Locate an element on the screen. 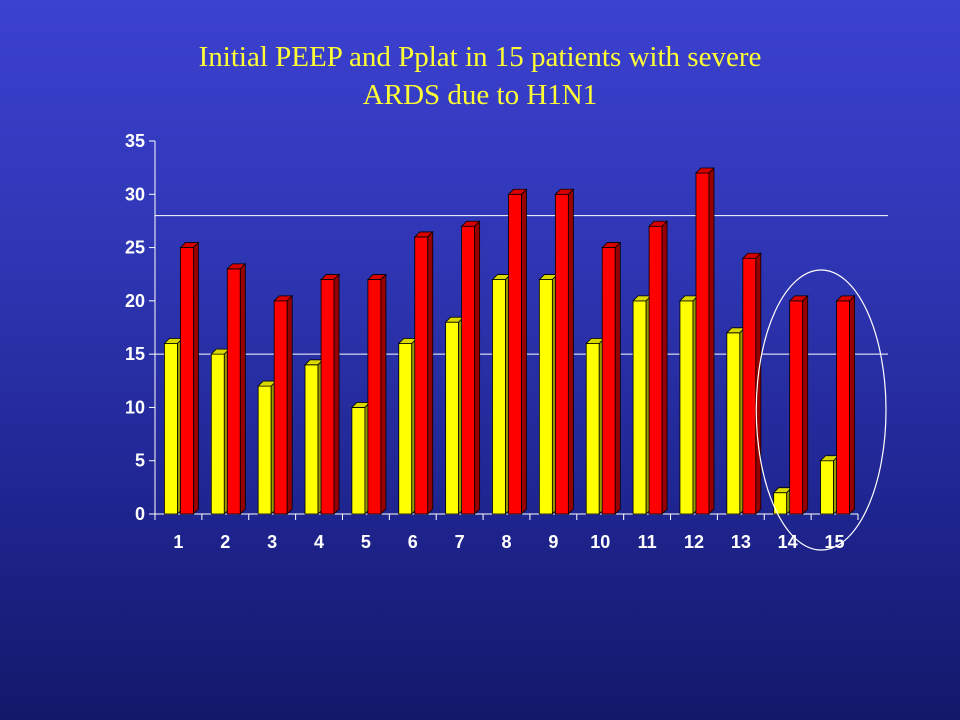  x-tick-label: 13 is located at coordinates (741, 542).